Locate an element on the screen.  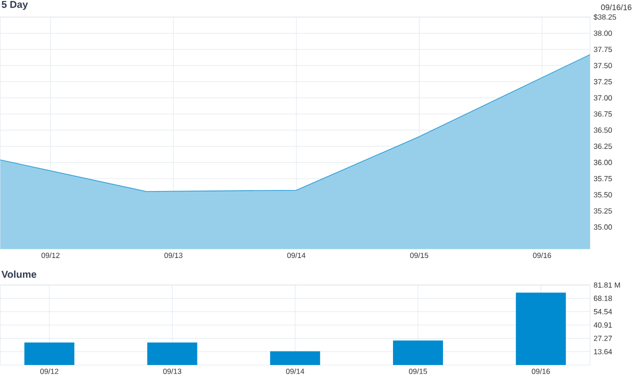
chart-title: Volume is located at coordinates (18, 274).